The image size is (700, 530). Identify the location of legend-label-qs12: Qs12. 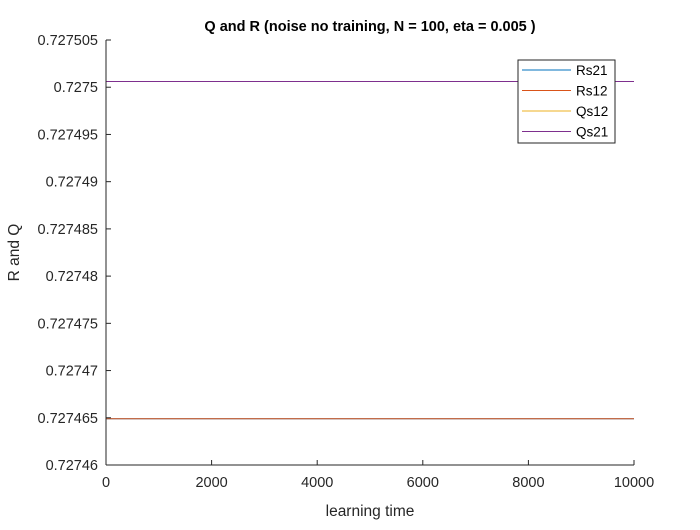
(592, 111).